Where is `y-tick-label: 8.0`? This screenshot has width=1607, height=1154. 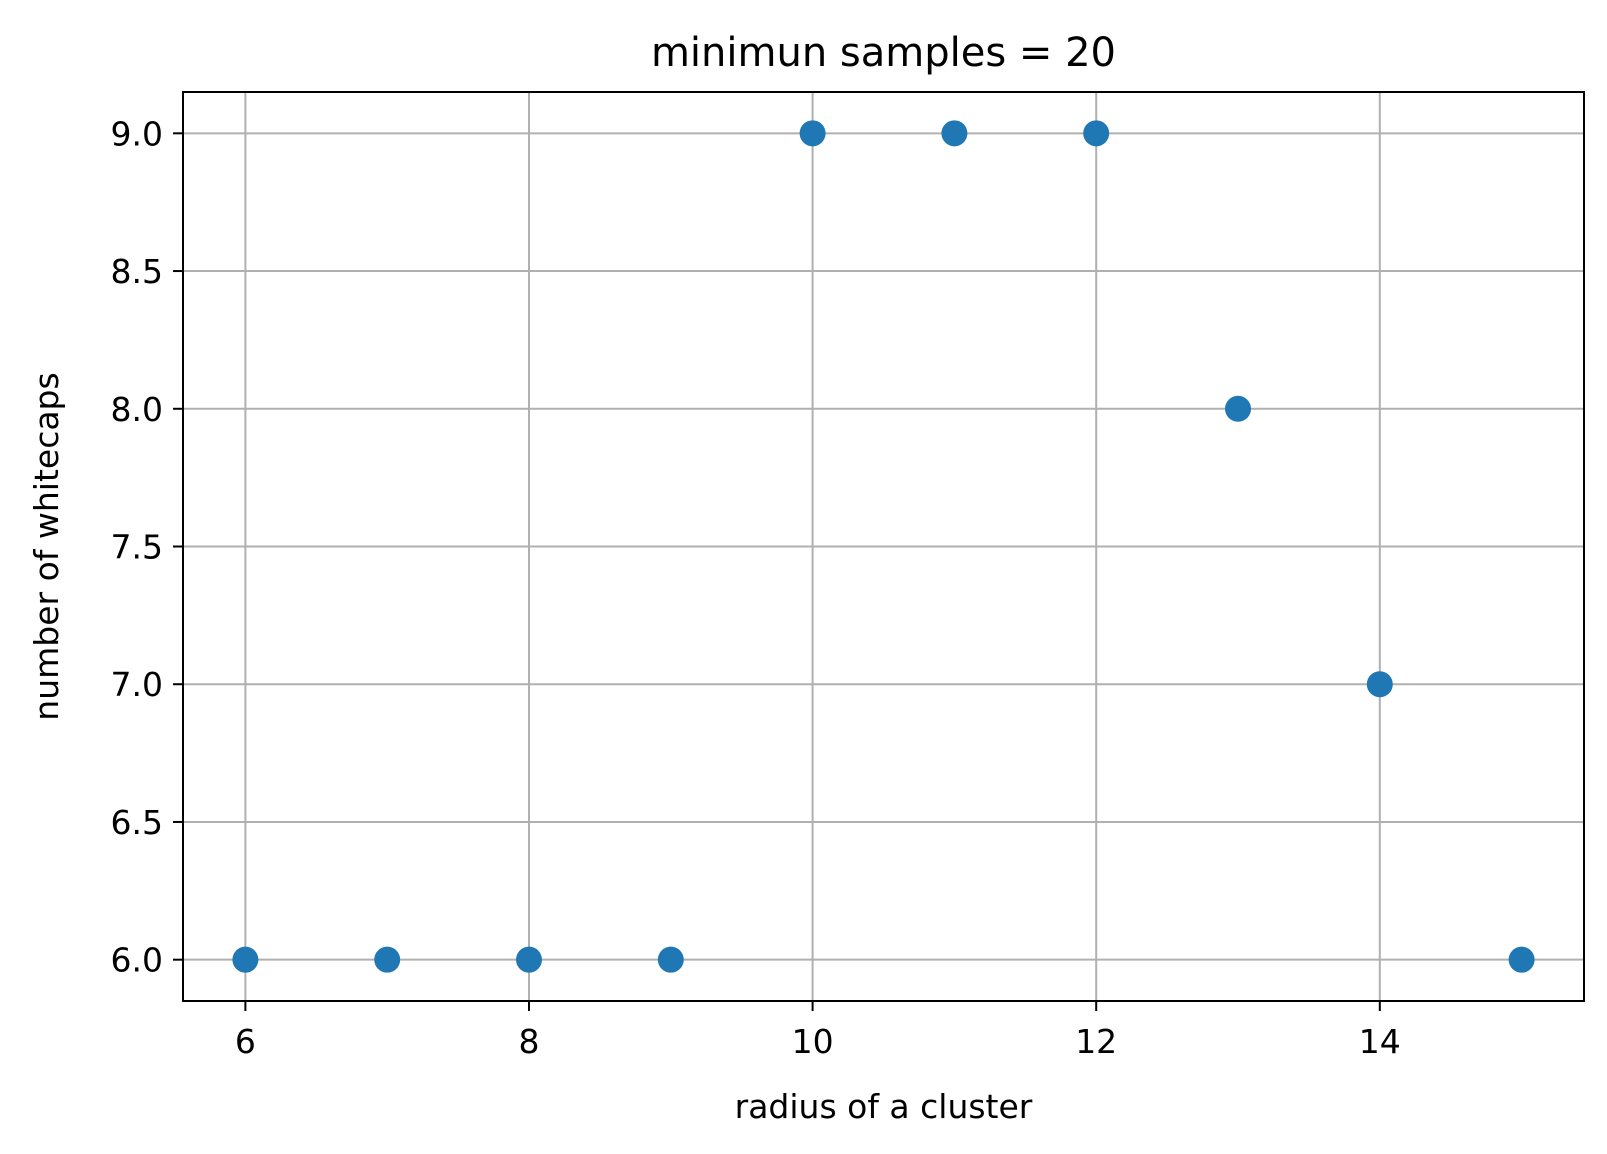 y-tick-label: 8.0 is located at coordinates (137, 409).